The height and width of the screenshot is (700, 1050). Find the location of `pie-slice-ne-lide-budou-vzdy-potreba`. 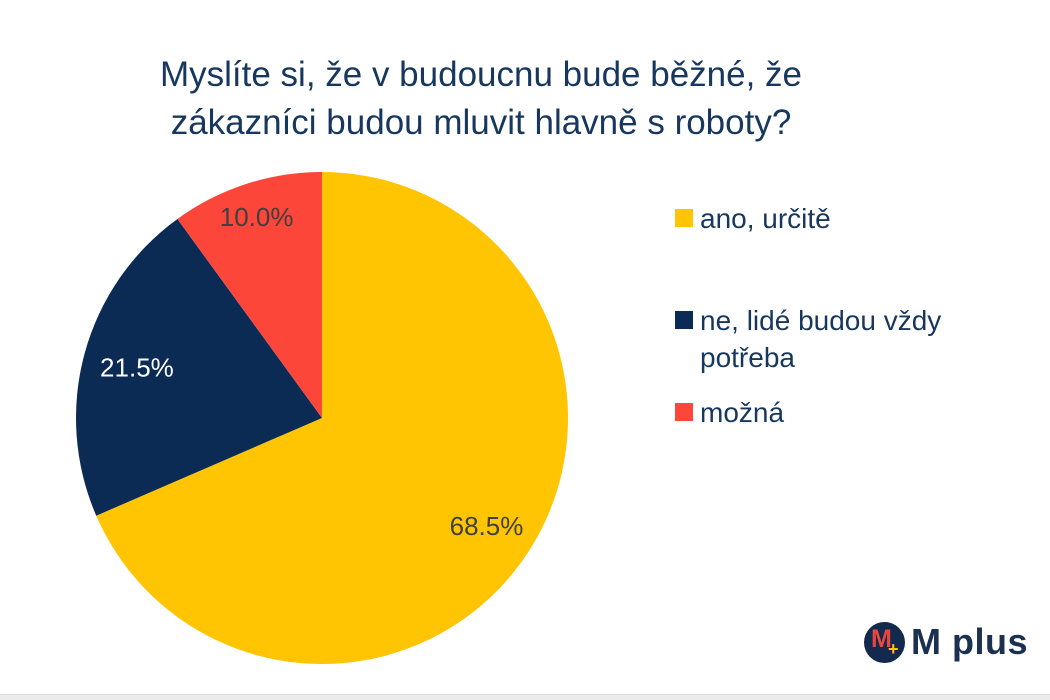

pie-slice-ne-lide-budou-vzdy-potreba is located at coordinates (198, 367).